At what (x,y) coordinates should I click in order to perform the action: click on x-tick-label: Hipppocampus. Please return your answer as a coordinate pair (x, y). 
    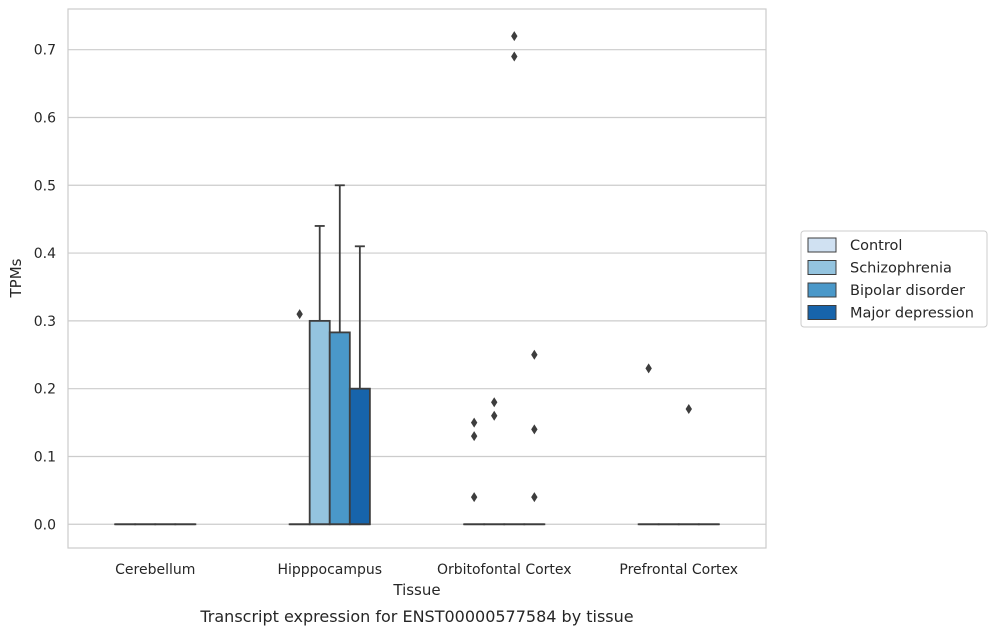
    Looking at the image, I should click on (329, 570).